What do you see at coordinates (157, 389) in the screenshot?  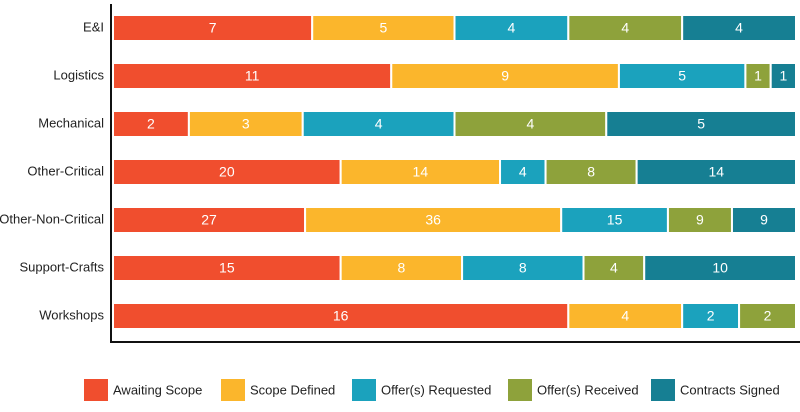 I see `legend-label: Awaiting Scope` at bounding box center [157, 389].